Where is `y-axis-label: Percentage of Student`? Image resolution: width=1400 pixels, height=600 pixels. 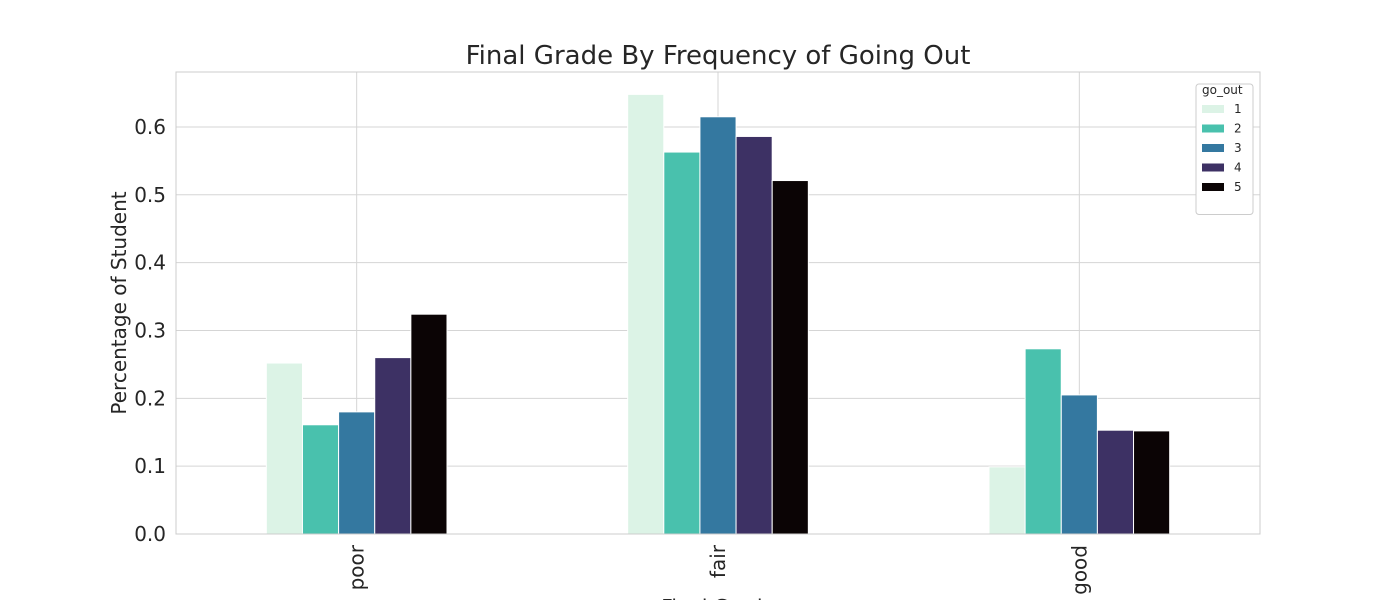 y-axis-label: Percentage of Student is located at coordinates (119, 302).